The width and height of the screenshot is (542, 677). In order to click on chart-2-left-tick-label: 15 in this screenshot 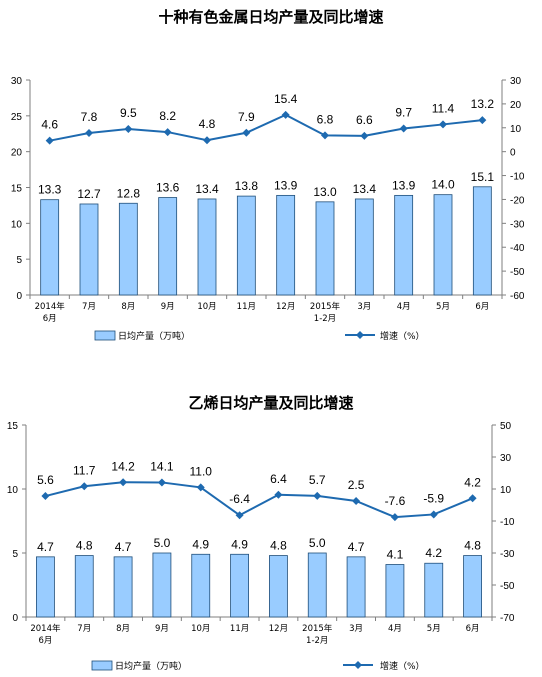, I will do `click(13, 426)`.